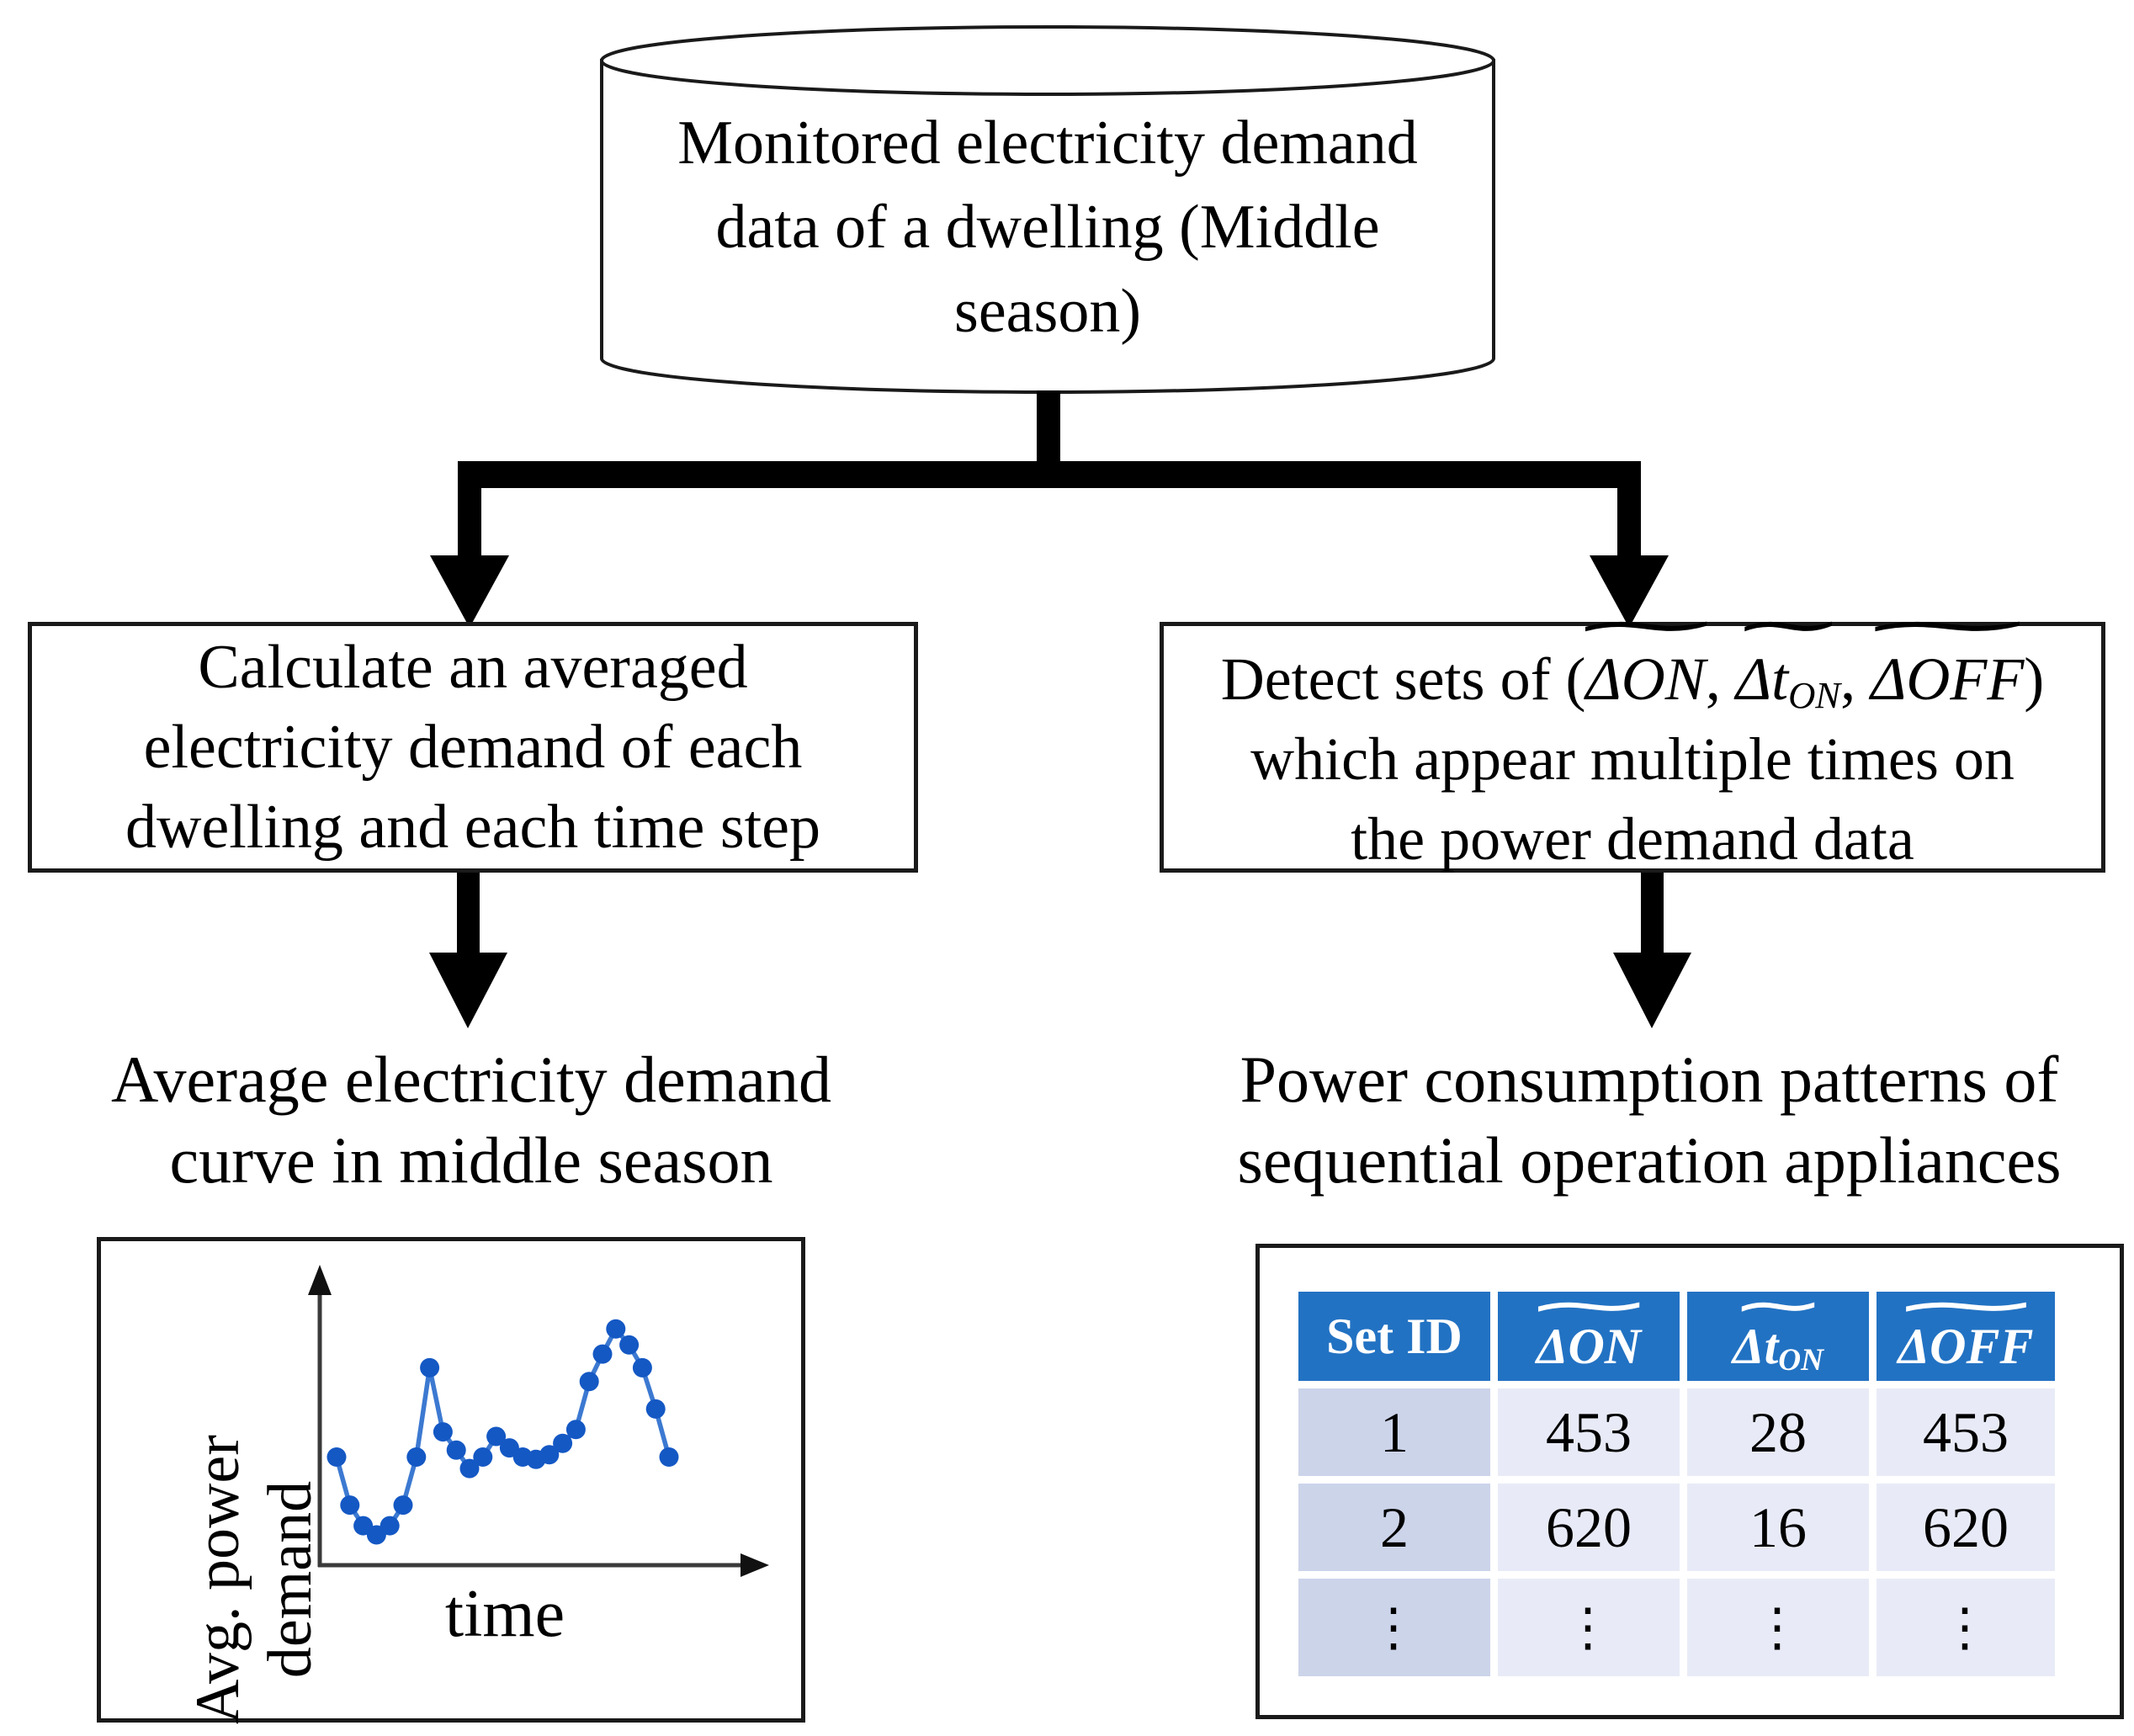 The width and height of the screenshot is (2134, 1736). What do you see at coordinates (1167, 269) in the screenshot?
I see `database-label-line3: (Middle season)` at bounding box center [1167, 269].